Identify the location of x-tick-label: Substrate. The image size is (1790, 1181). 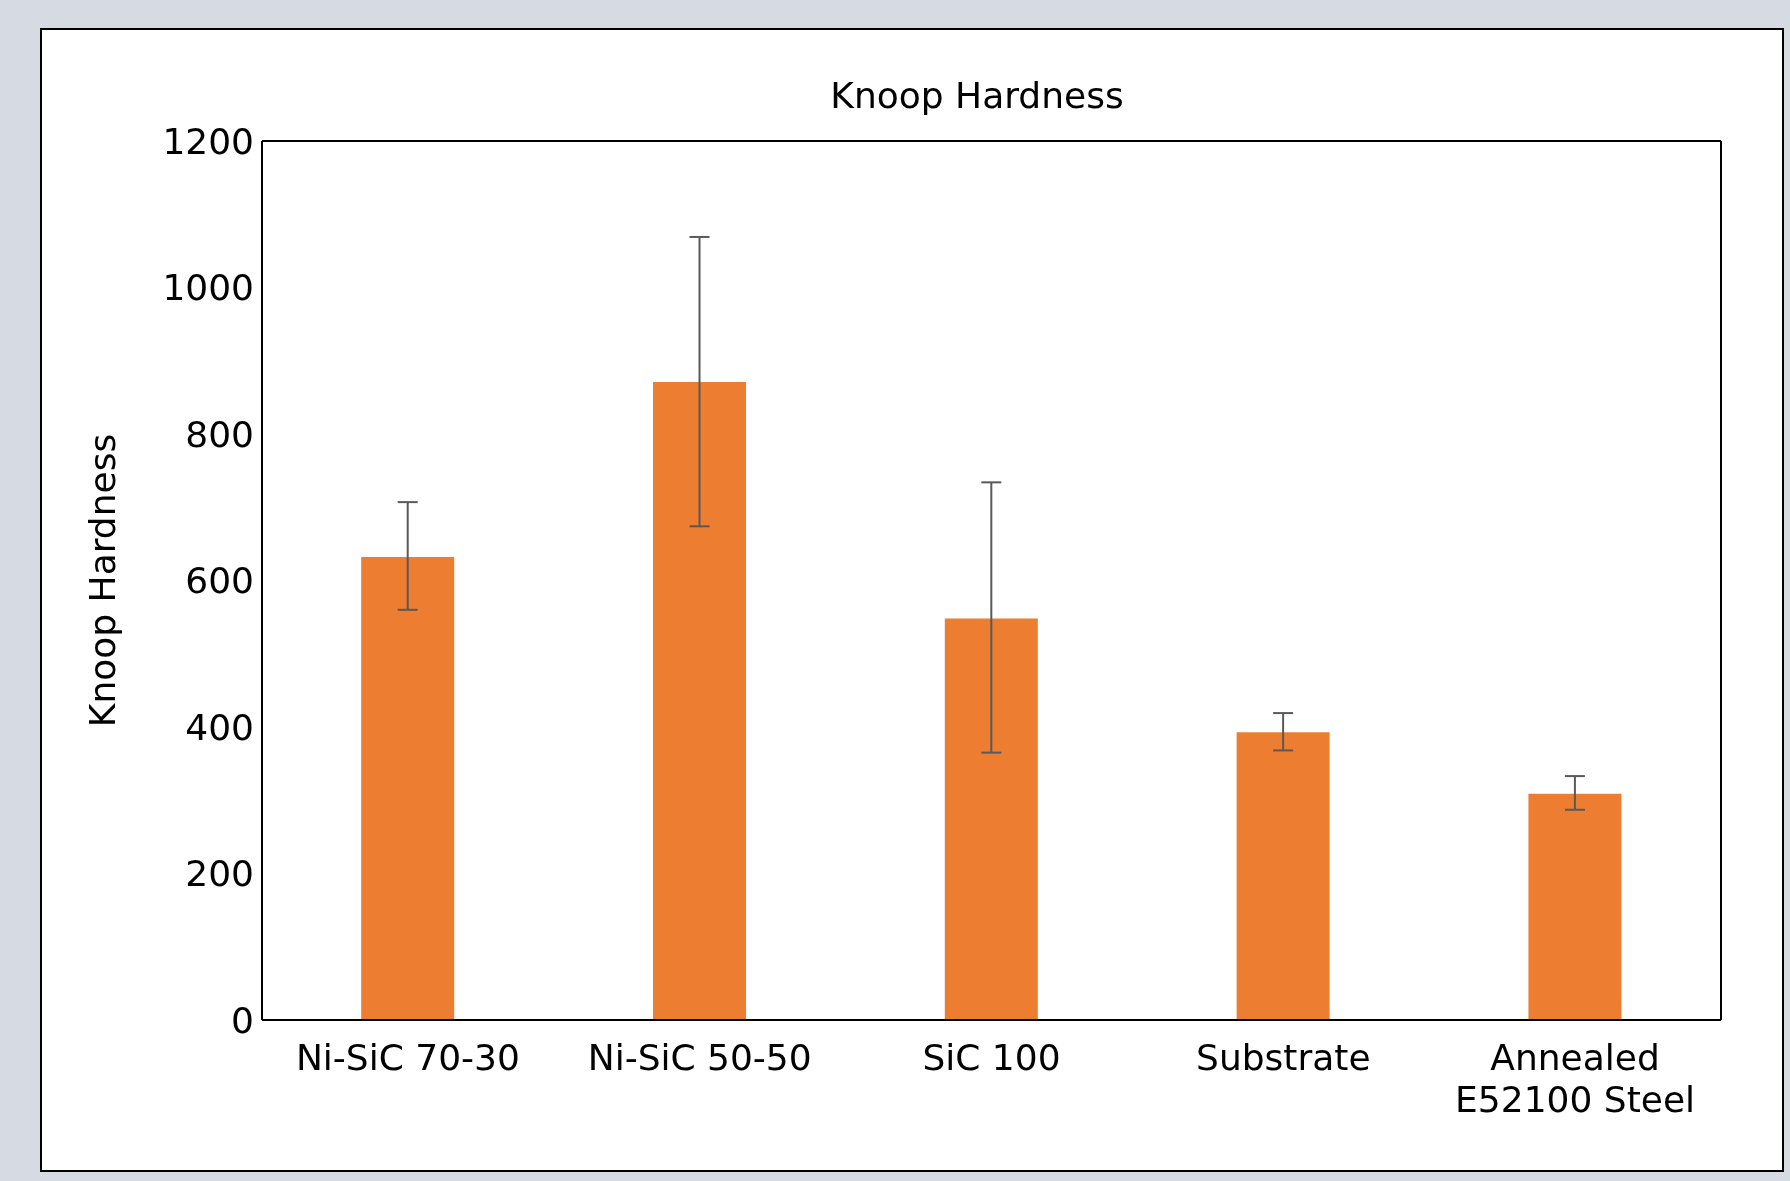
(1283, 1057).